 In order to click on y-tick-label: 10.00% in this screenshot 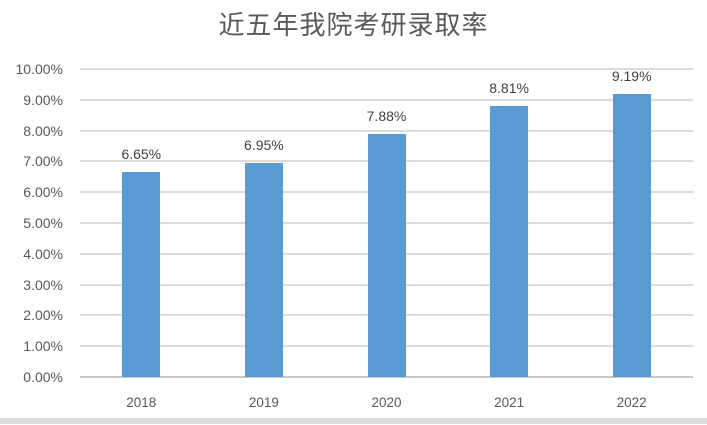, I will do `click(39, 69)`.